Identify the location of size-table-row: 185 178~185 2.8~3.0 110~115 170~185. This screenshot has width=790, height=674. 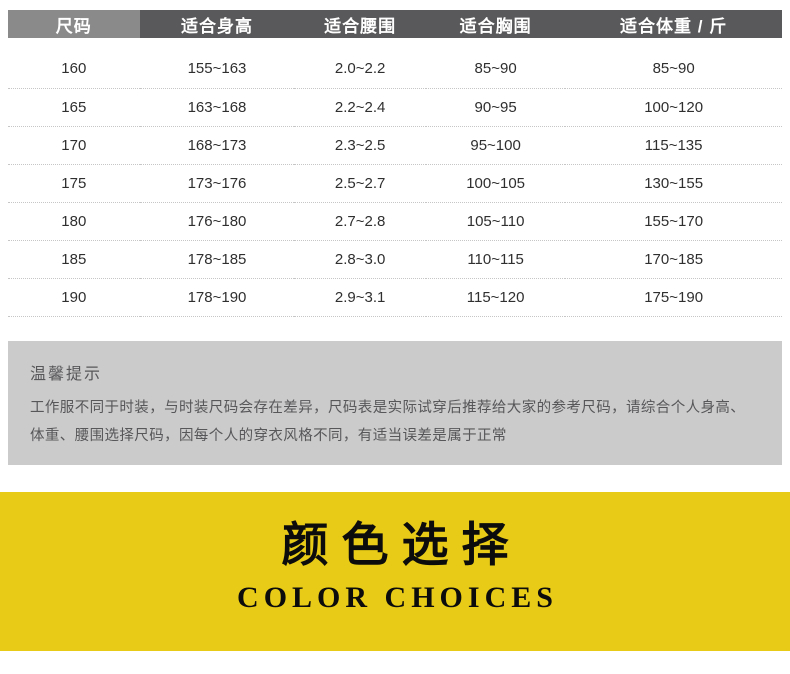
(395, 259).